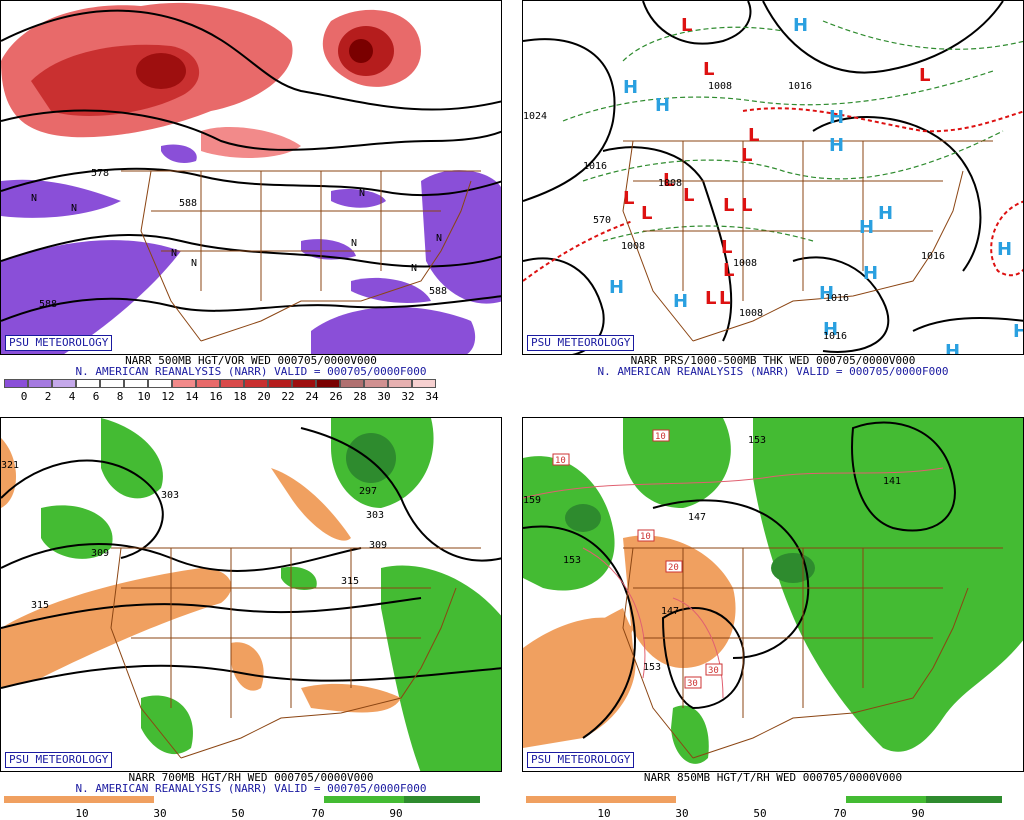 The width and height of the screenshot is (1024, 820). Describe the element at coordinates (535, 116) in the screenshot. I see `isobar-1024: 1024` at that location.